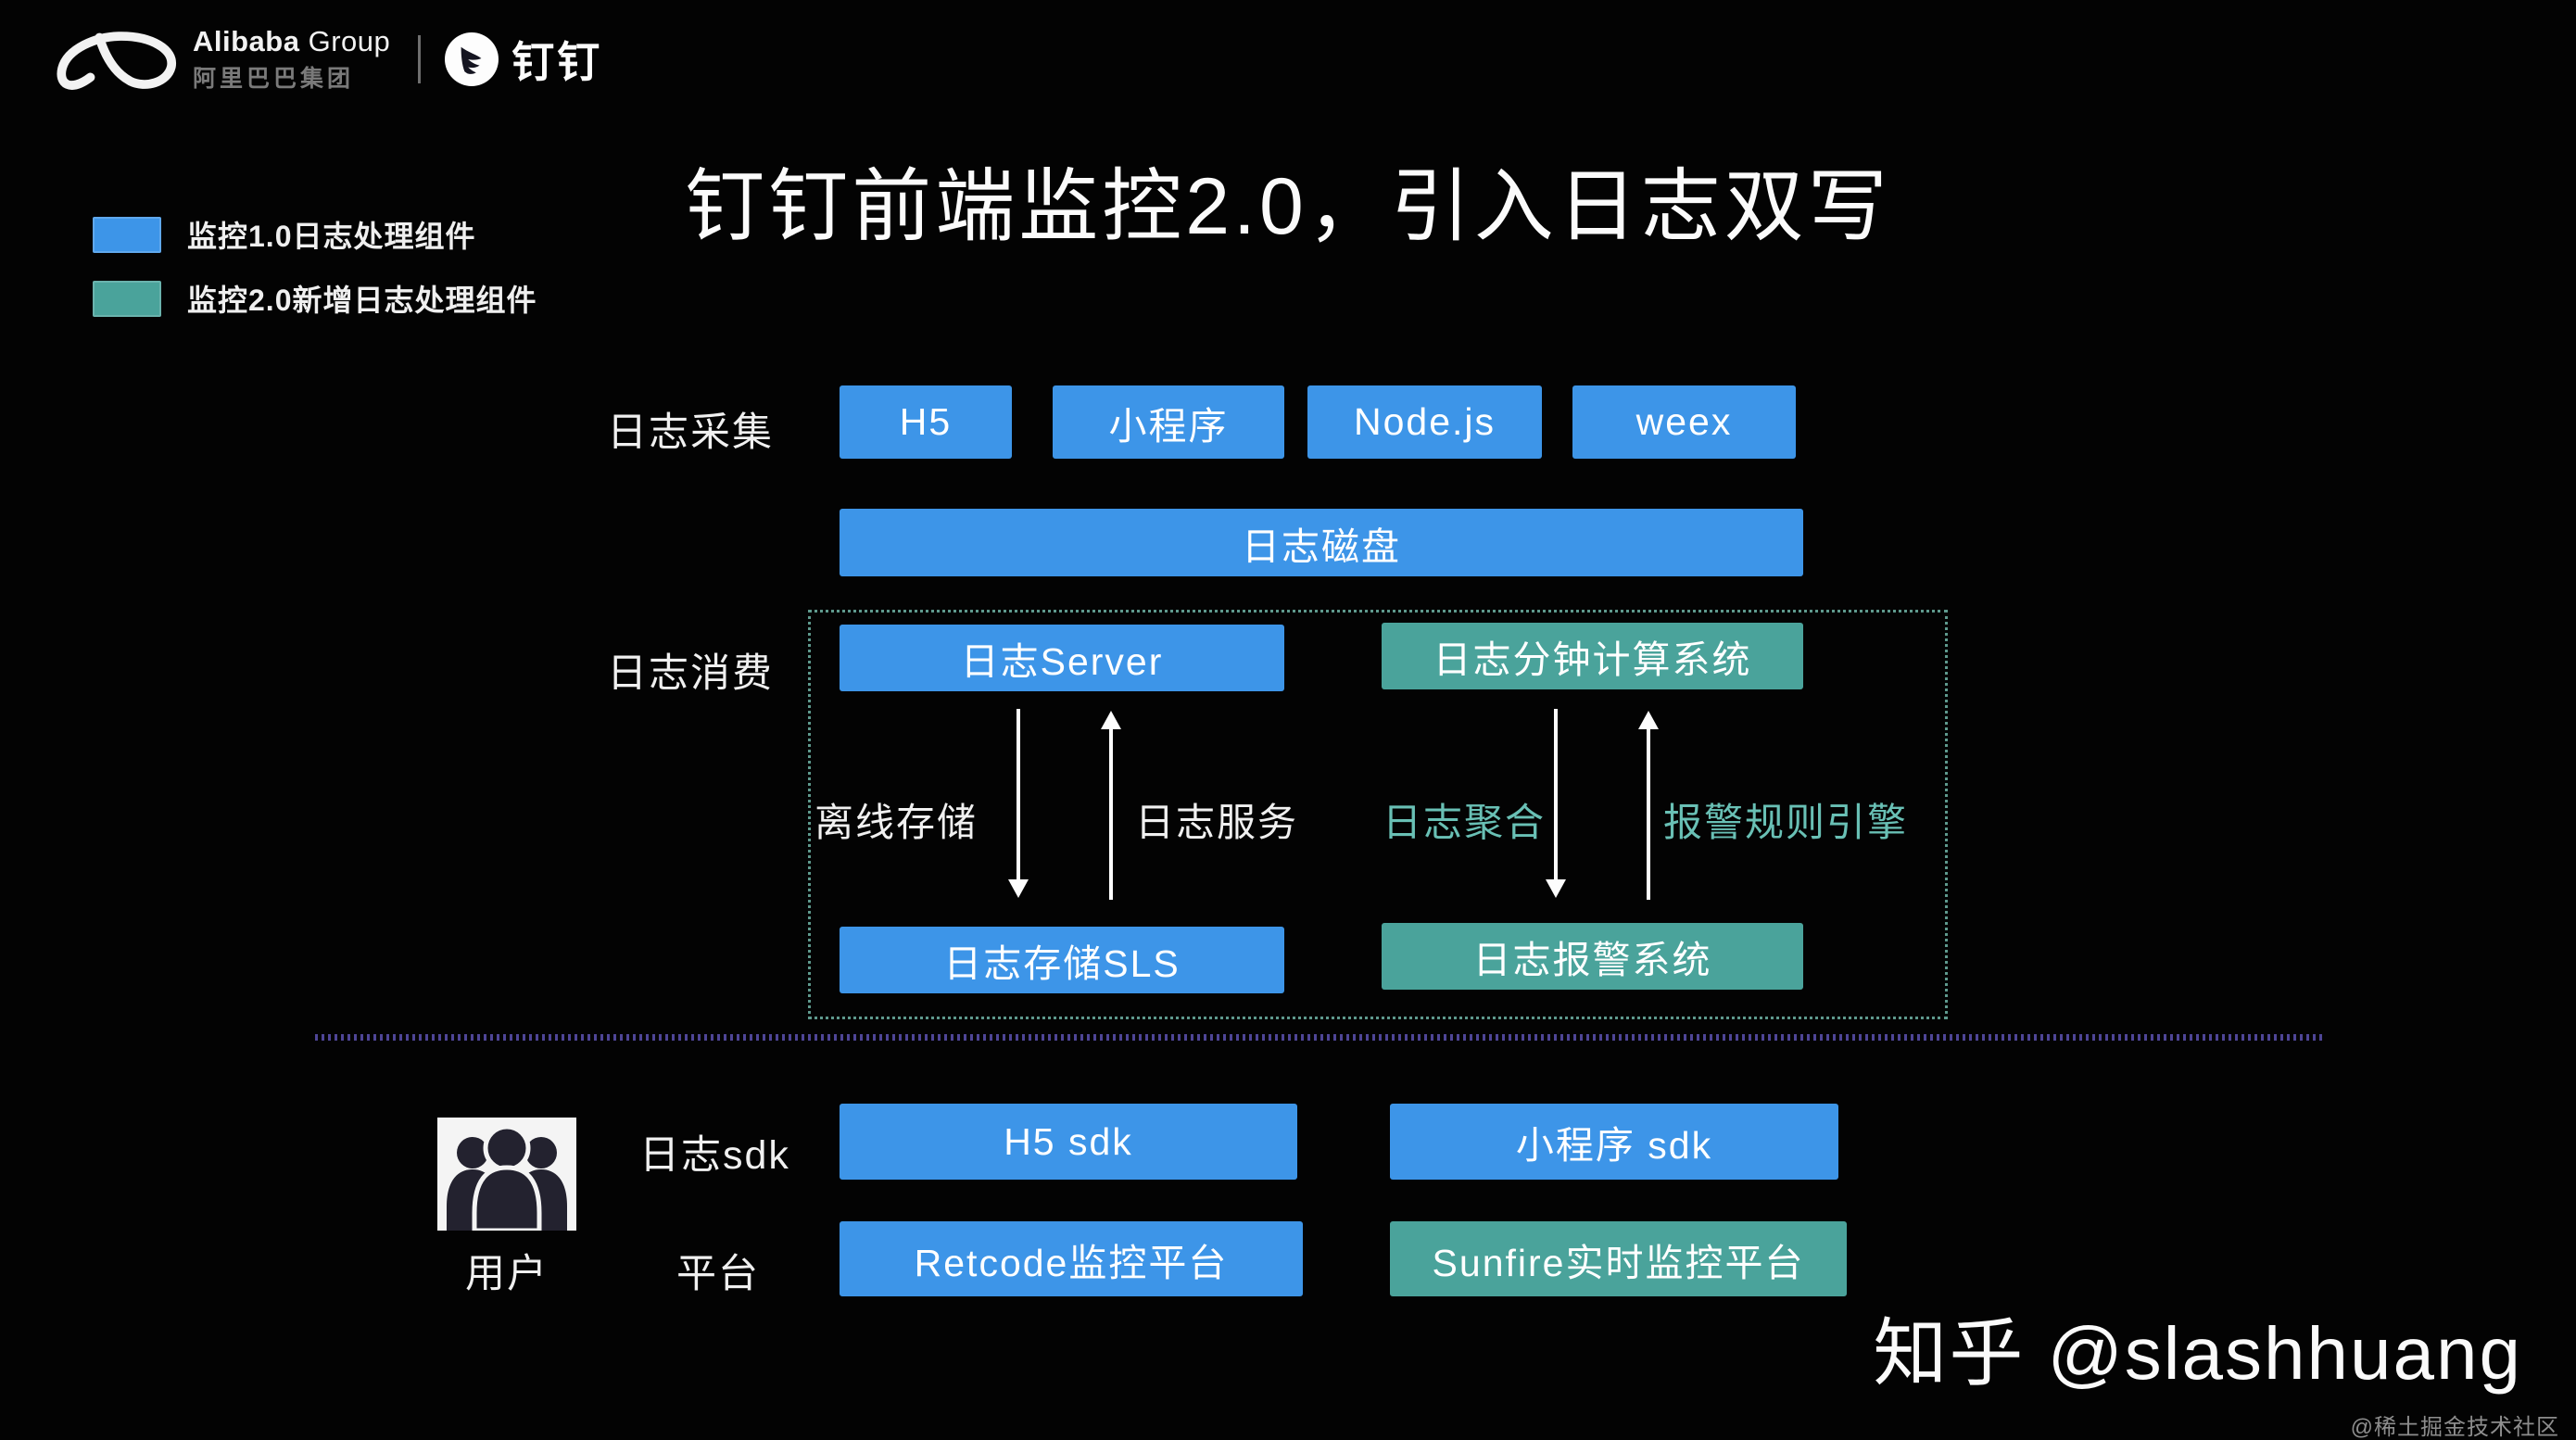  What do you see at coordinates (274, 79) in the screenshot?
I see `alibaba-cn-text: 阿里巴巴集团` at bounding box center [274, 79].